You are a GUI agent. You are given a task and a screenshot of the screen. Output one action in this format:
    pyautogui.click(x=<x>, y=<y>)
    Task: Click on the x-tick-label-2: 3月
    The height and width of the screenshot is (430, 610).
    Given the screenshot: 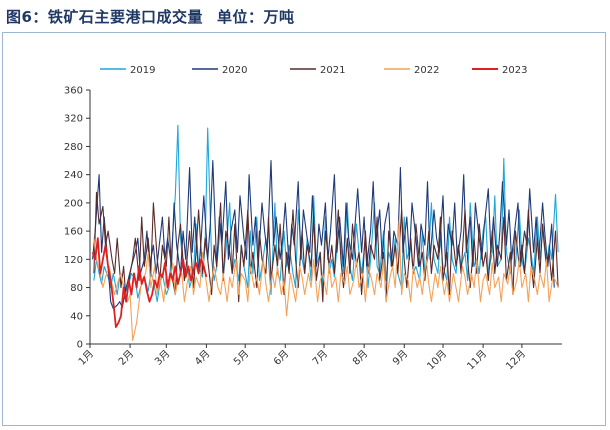 What is the action you would take?
    pyautogui.click(x=162, y=358)
    